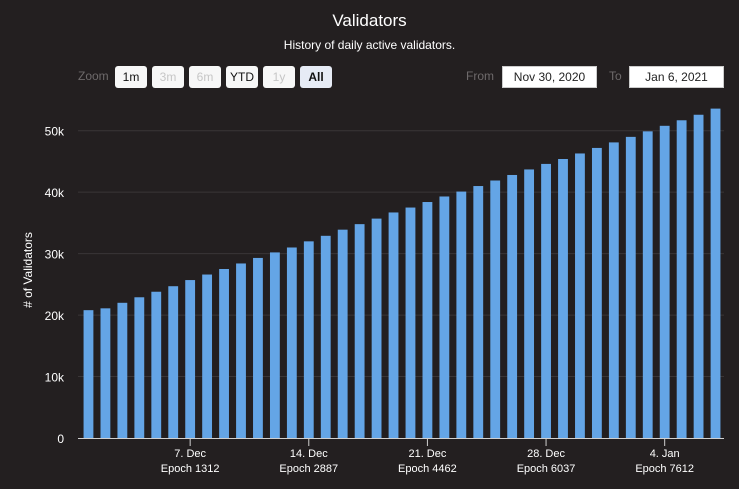 This screenshot has height=489, width=739. Describe the element at coordinates (615, 76) in the screenshot. I see `to-label: To` at that location.